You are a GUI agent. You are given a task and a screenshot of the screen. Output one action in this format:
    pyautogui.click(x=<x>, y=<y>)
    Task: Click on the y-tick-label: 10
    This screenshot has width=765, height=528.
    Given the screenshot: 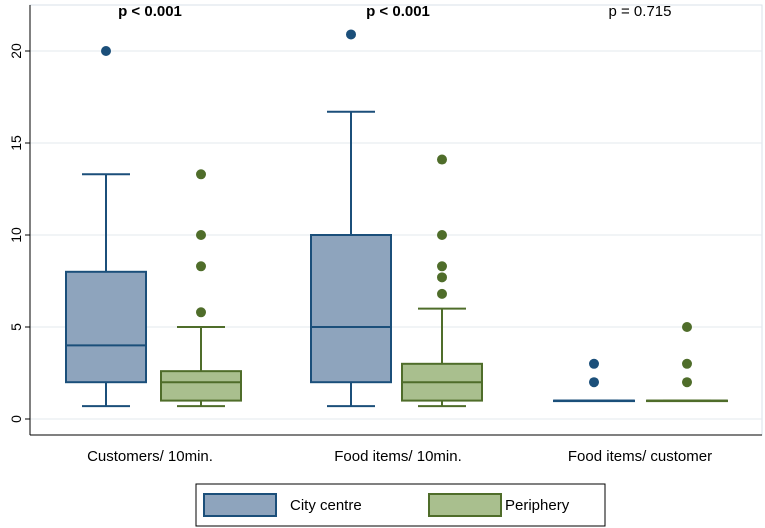 What is the action you would take?
    pyautogui.click(x=16, y=235)
    